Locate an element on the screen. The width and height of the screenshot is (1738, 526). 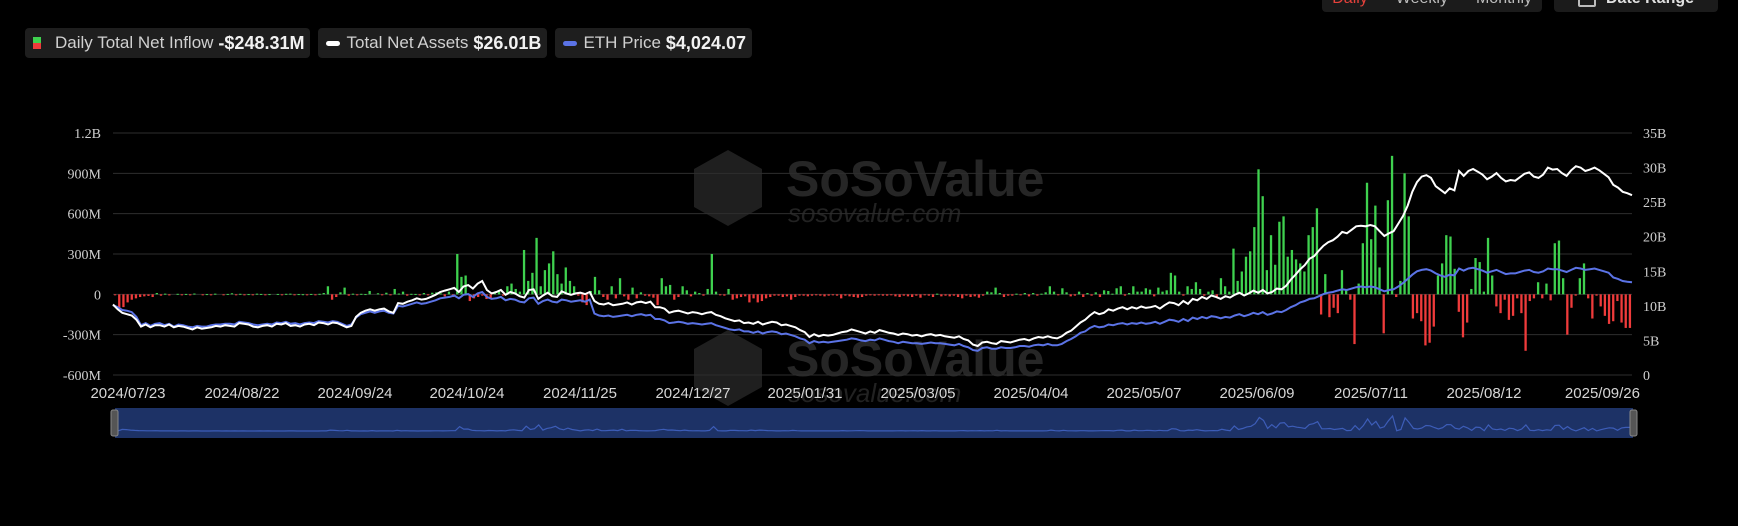
navigator-right-handle is located at coordinates (1633, 423).